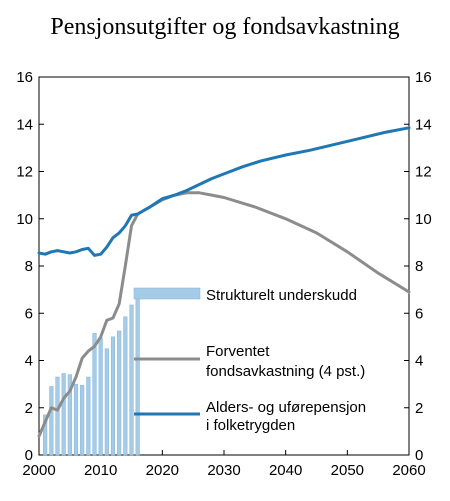 The height and width of the screenshot is (501, 450). Describe the element at coordinates (29, 313) in the screenshot. I see `y-tick-label-left: 6` at that location.